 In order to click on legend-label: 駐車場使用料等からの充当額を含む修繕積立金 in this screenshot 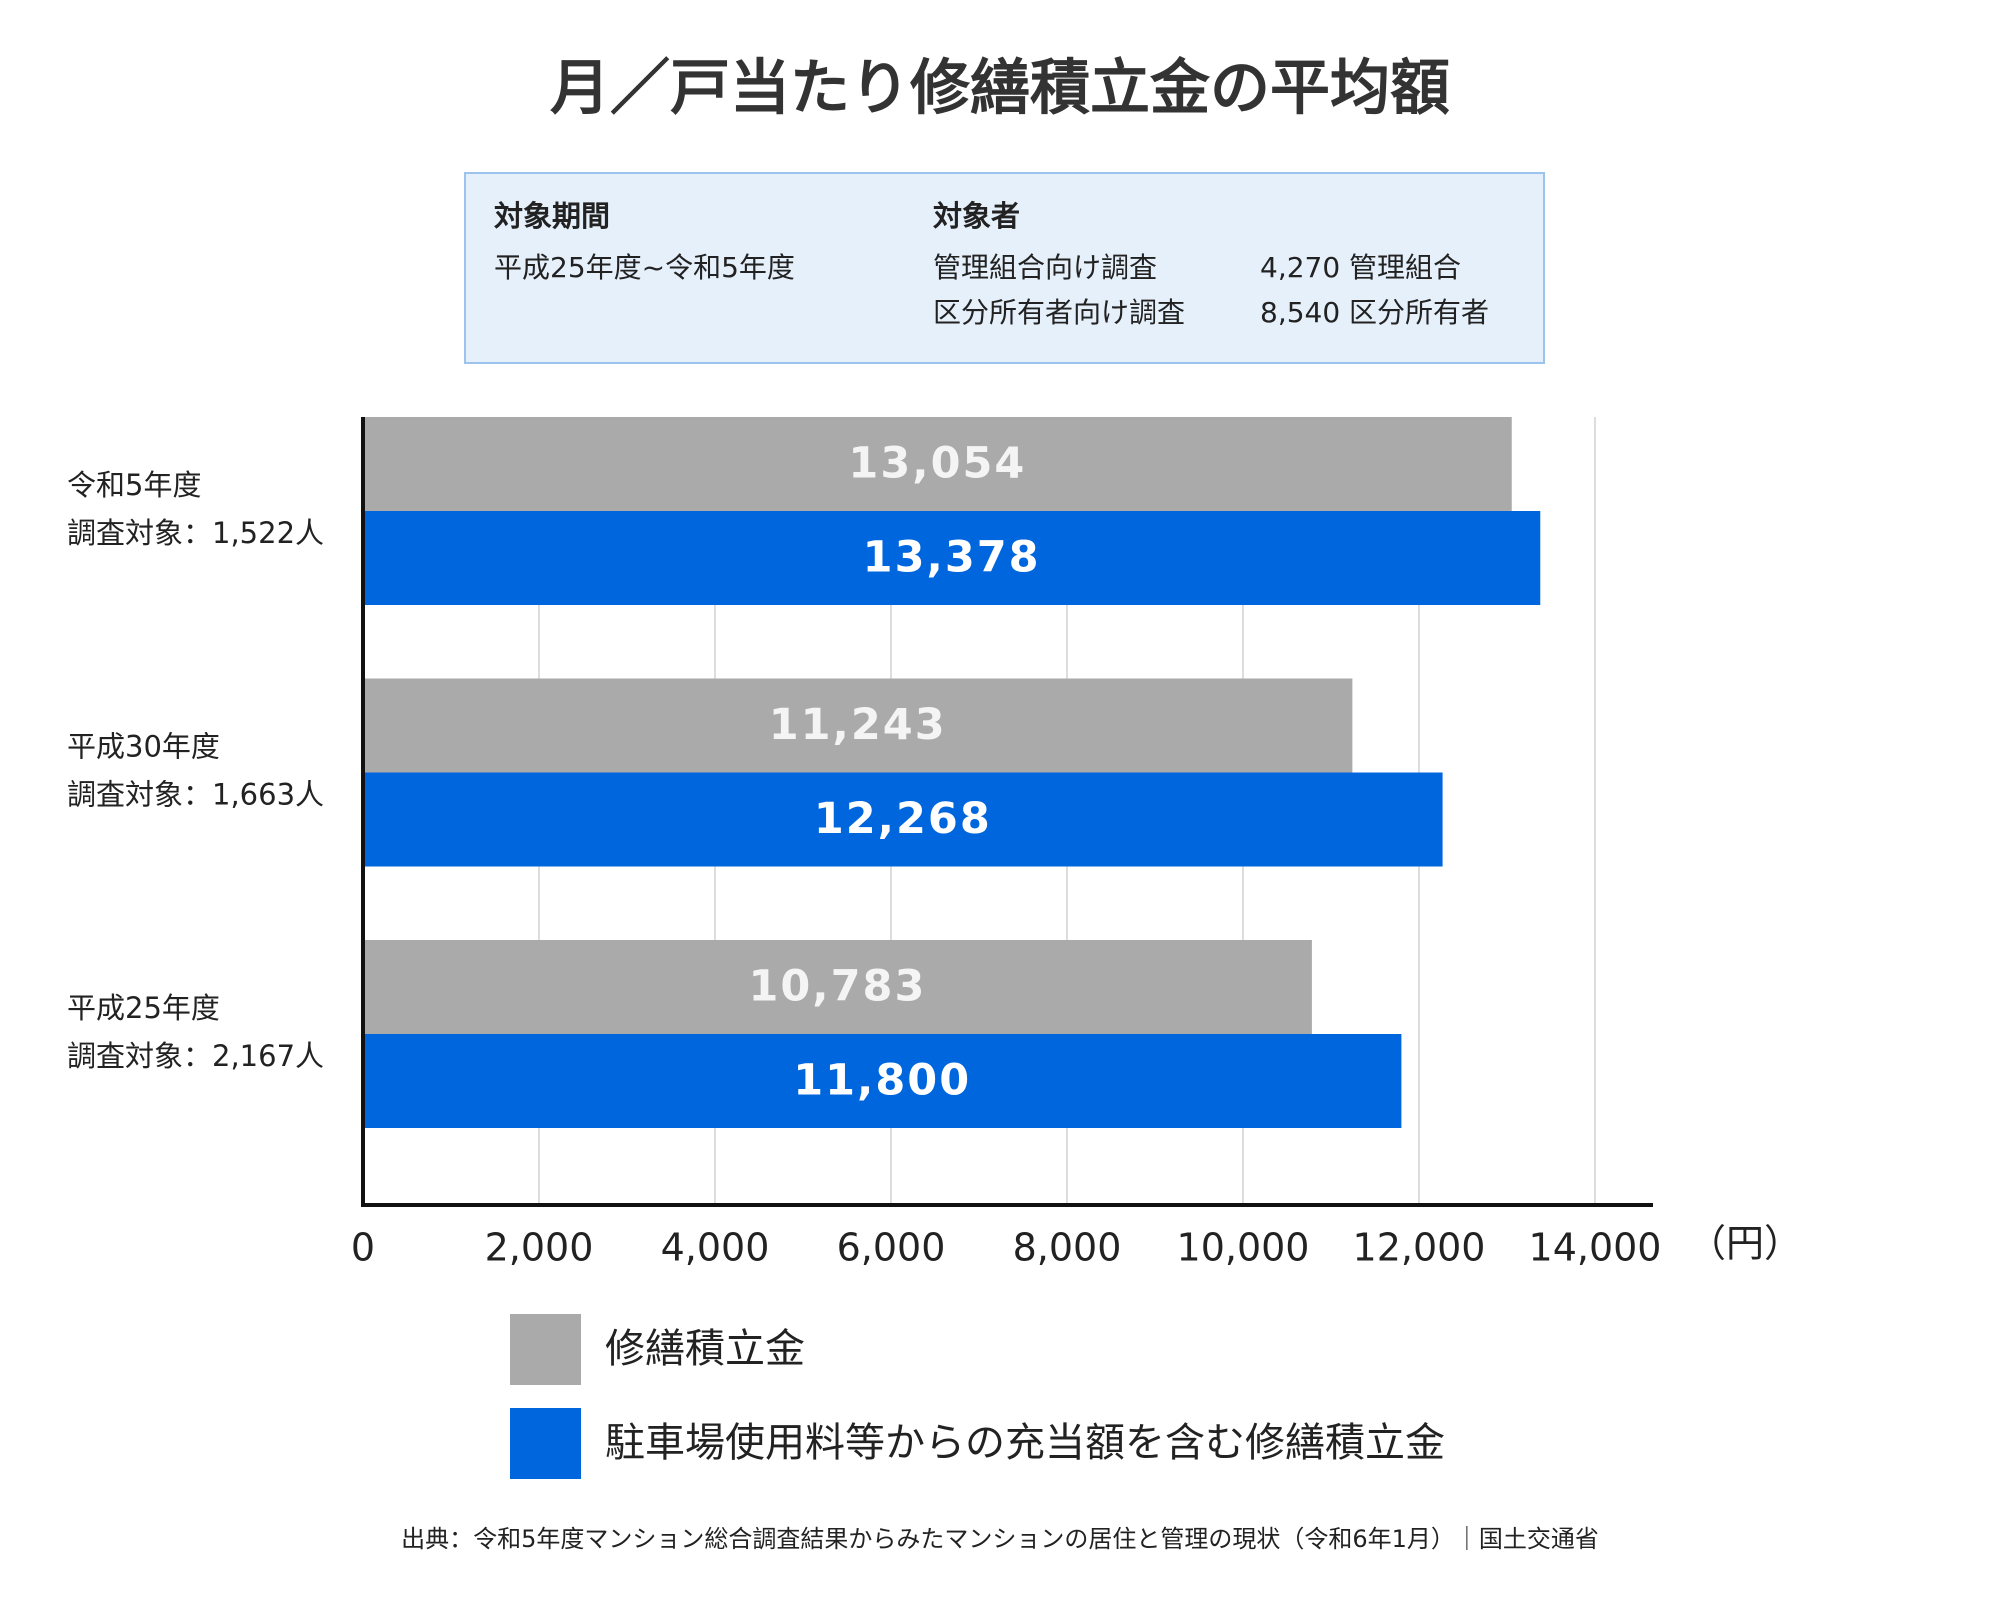, I will do `click(1025, 1443)`.